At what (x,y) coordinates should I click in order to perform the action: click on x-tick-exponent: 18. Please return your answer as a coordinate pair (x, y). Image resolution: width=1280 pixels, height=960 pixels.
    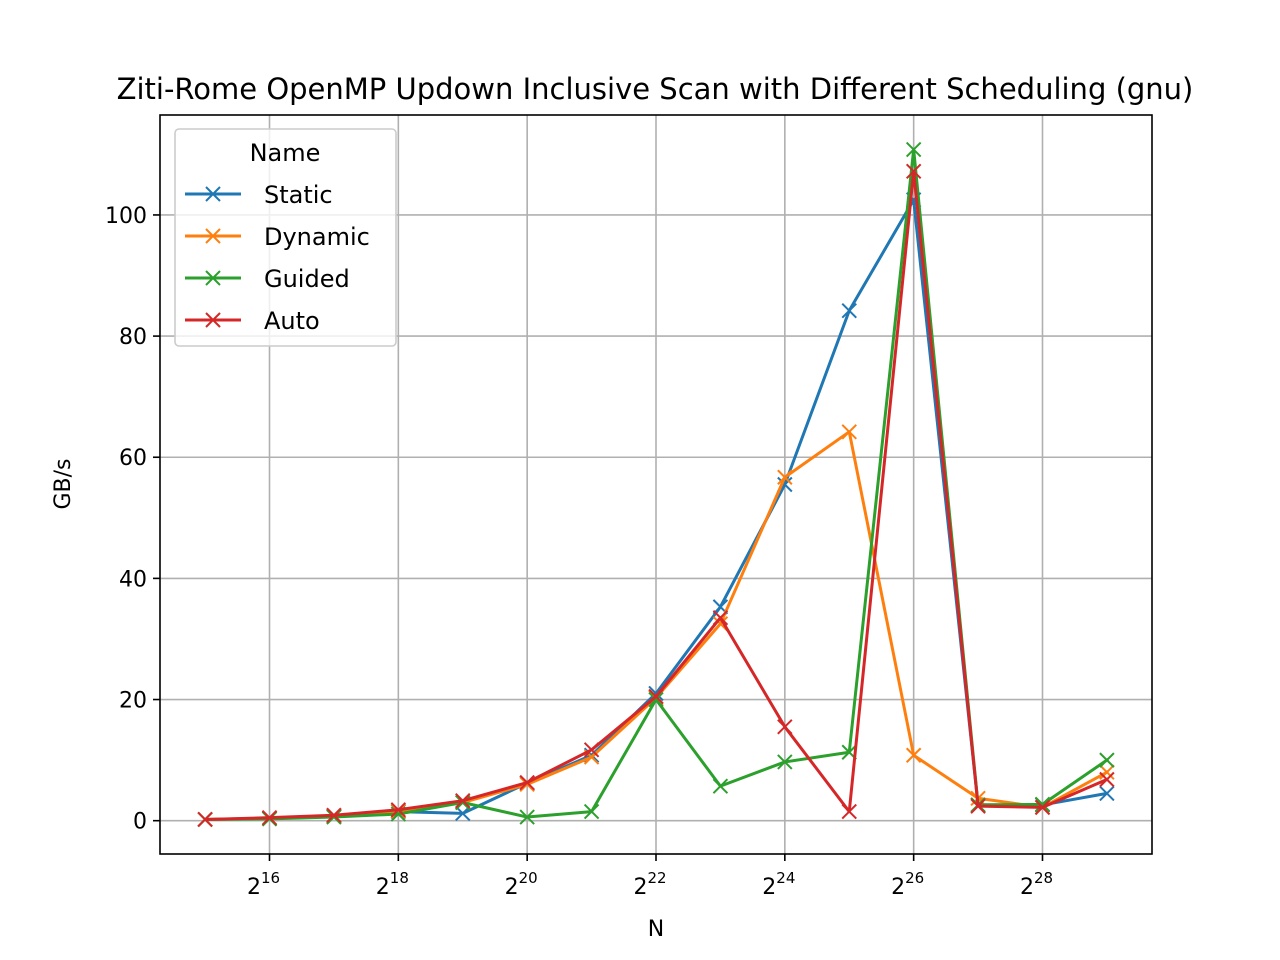
    Looking at the image, I should click on (399, 878).